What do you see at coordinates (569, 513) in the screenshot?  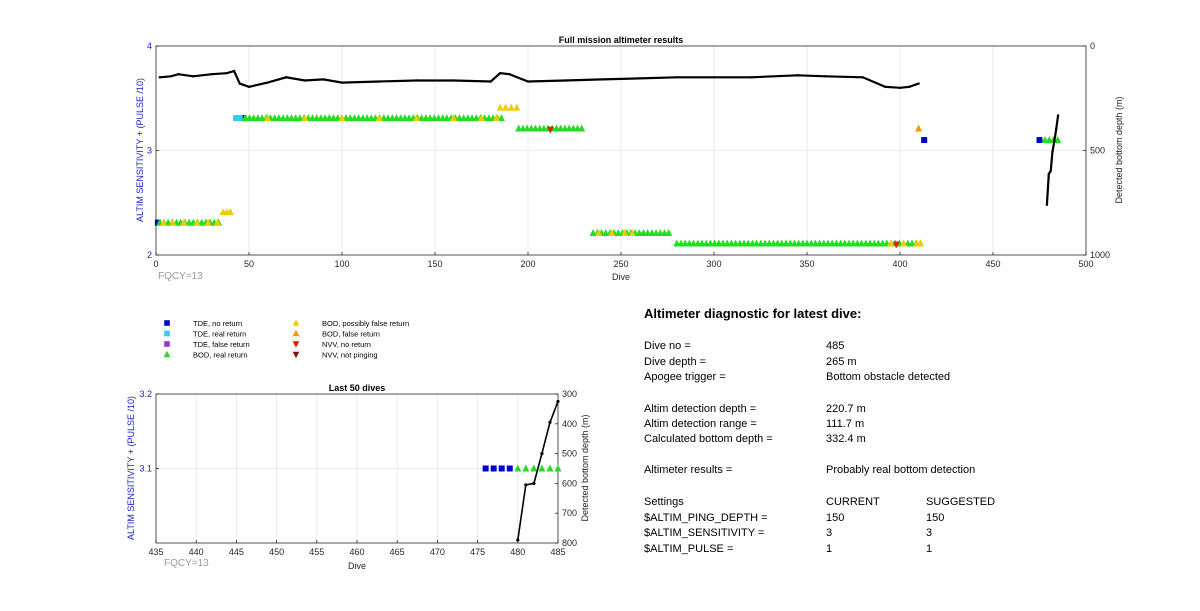 I see `y-tick-label-right: 700` at bounding box center [569, 513].